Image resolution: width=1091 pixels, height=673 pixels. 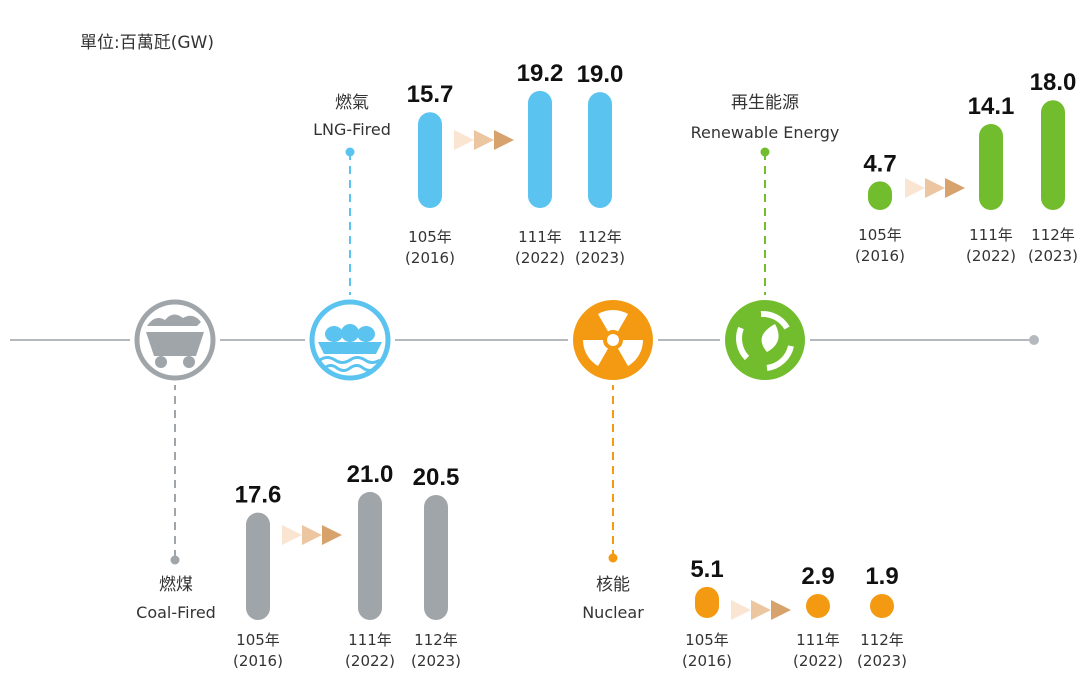 I want to click on lng-ship-icon, so click(x=350, y=340).